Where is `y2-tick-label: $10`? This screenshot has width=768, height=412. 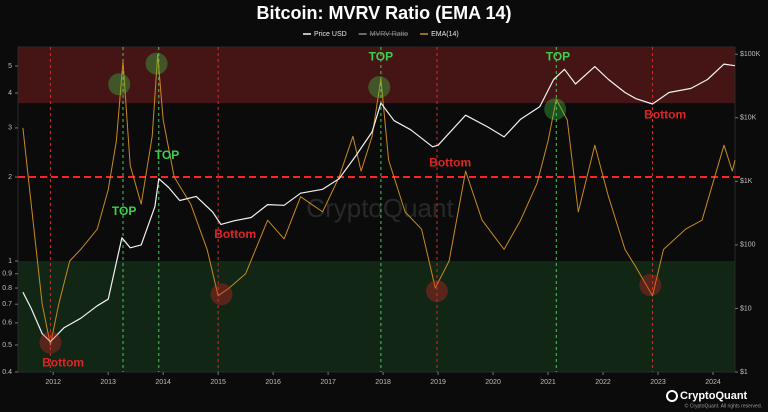
y2-tick-label: $10 is located at coordinates (746, 308).